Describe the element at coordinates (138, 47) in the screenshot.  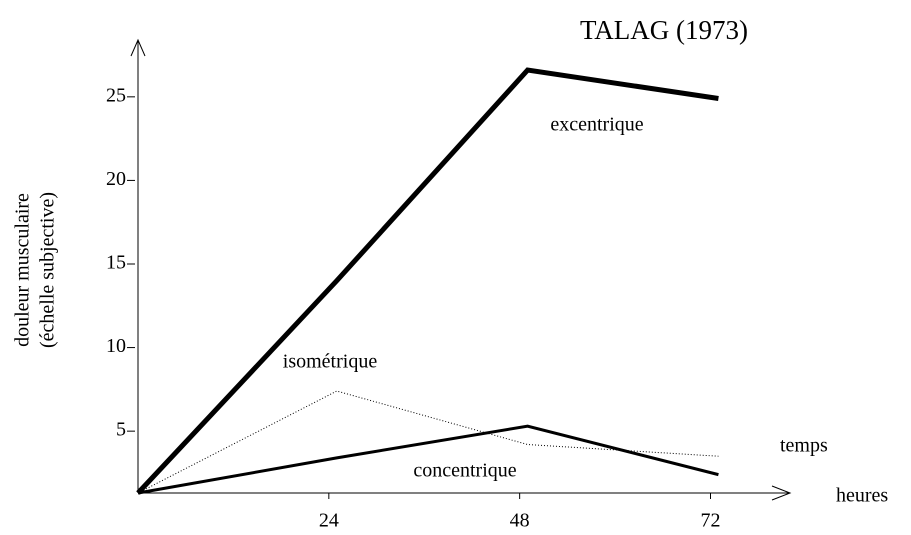
I see `y-axis-arrow` at that location.